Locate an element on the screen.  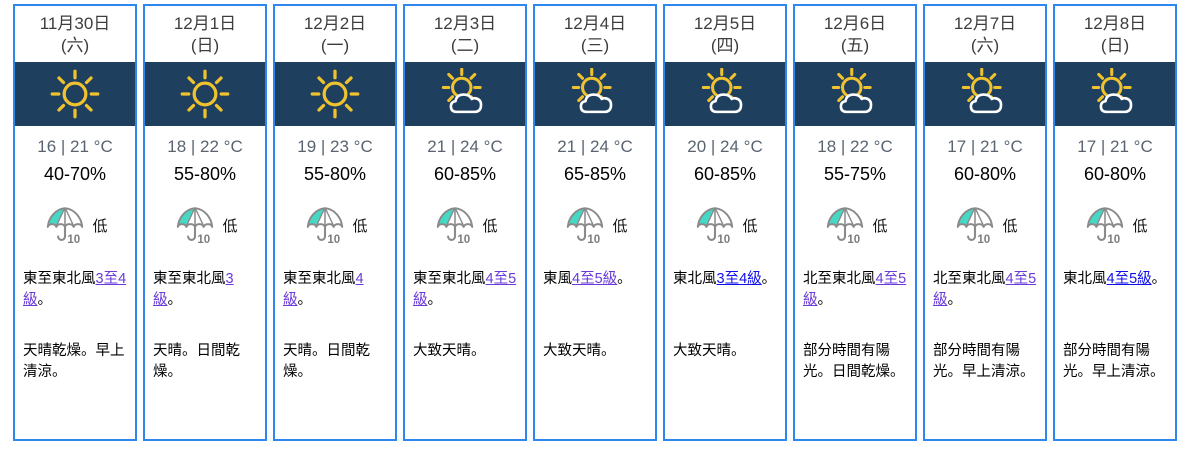
date-header: 12月4日 (三) is located at coordinates (595, 34).